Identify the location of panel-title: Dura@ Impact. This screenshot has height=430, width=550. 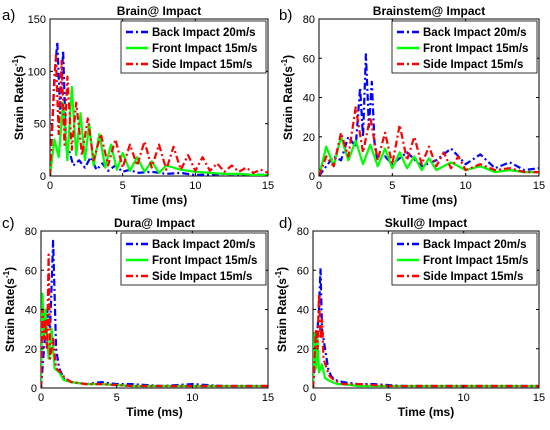
(154, 223).